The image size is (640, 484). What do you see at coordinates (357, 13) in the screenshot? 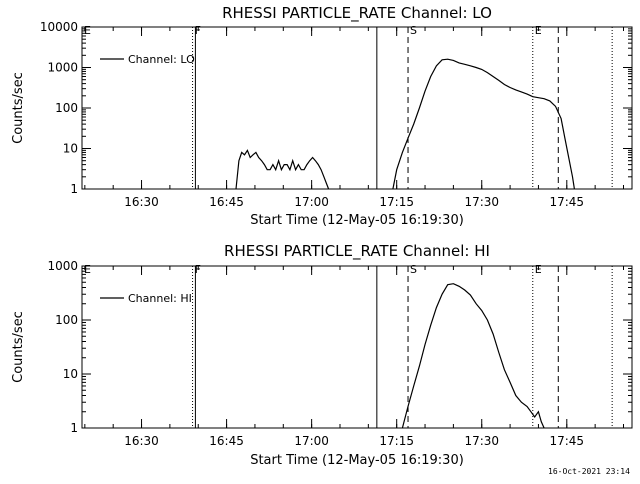
I see `chart-title: RHESSI PARTICLE_RATE Channel: LO` at bounding box center [357, 13].